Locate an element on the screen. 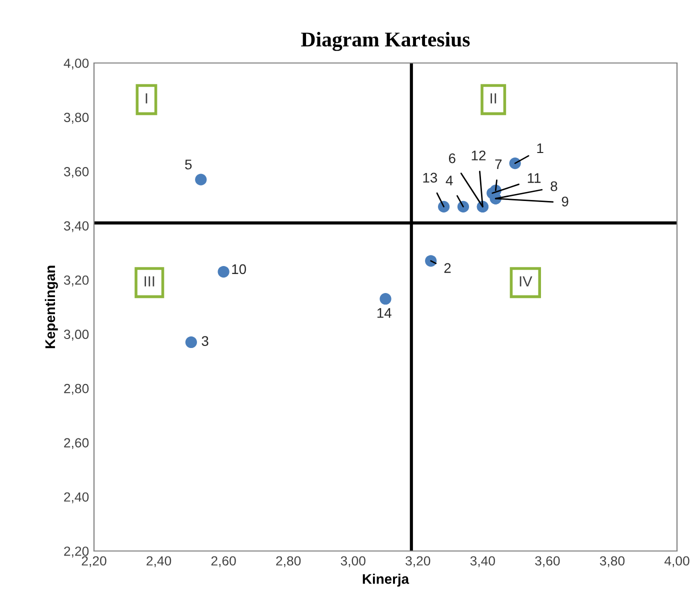 The width and height of the screenshot is (697, 615). annotation: 9 is located at coordinates (565, 201).